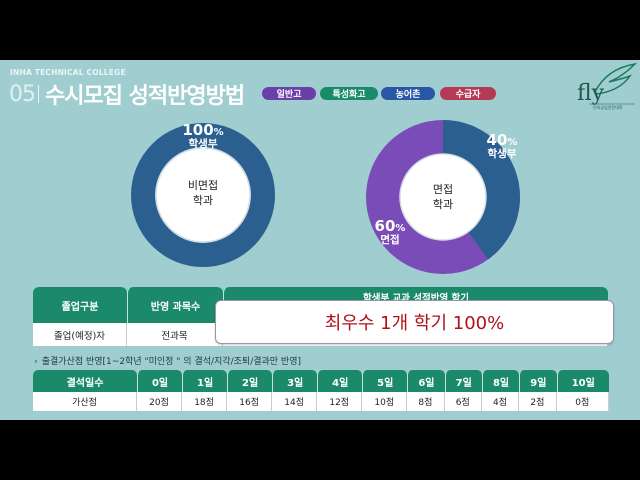 The width and height of the screenshot is (640, 480). I want to click on pct-value: 100, so click(198, 130).